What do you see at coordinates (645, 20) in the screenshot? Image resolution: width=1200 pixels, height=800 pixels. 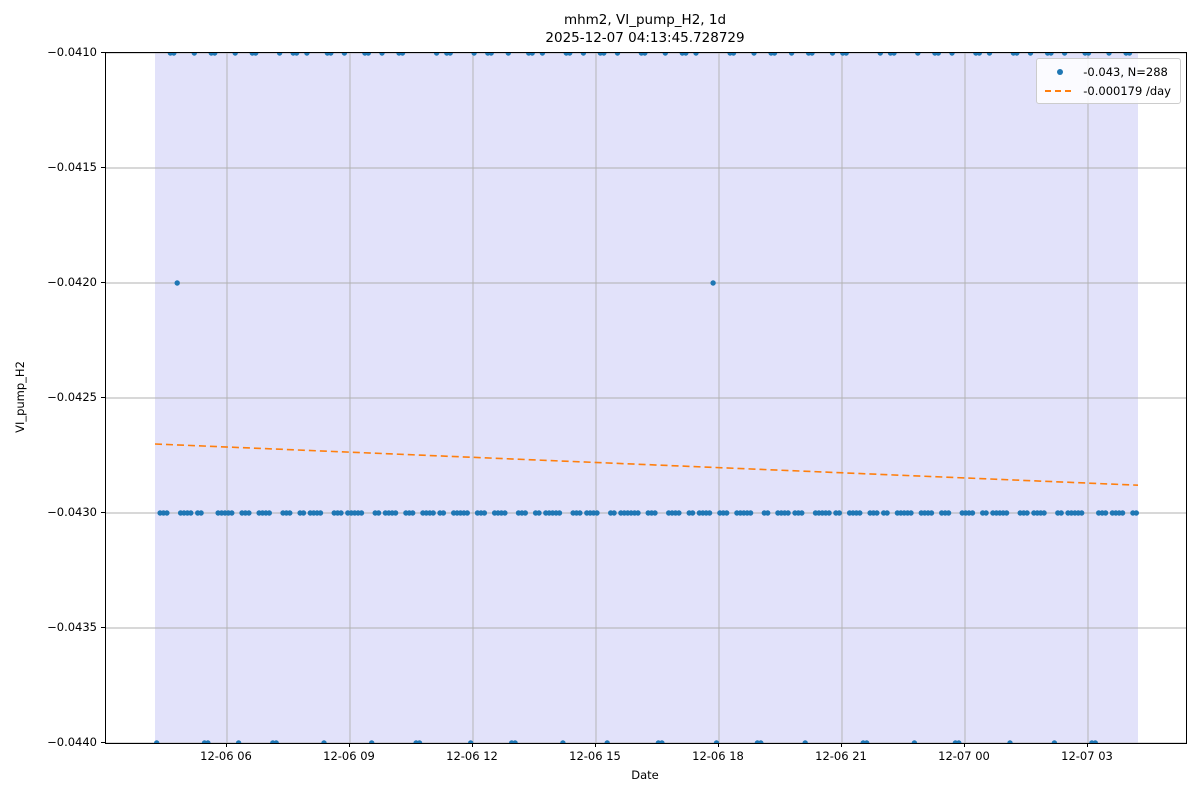 I see `chart-title-line1: mhm2, VI_pump_H2, 1d` at bounding box center [645, 20].